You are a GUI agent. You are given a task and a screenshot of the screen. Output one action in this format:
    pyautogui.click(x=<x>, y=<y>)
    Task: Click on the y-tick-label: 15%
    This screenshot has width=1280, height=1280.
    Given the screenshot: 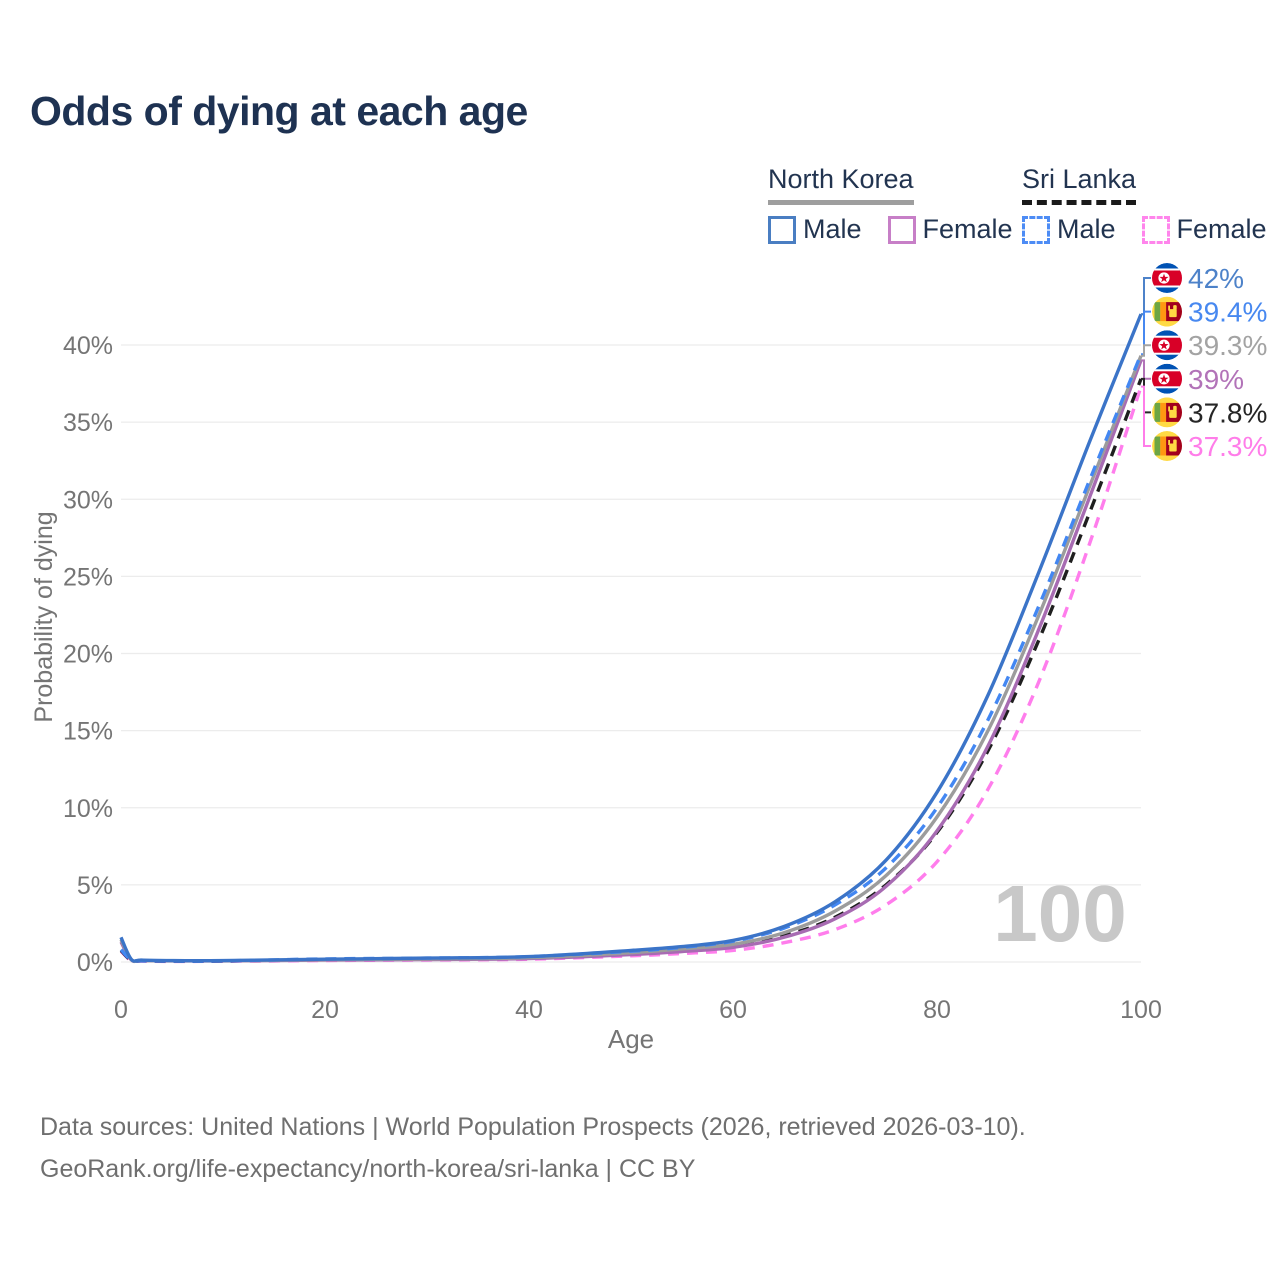 What is the action you would take?
    pyautogui.click(x=88, y=732)
    